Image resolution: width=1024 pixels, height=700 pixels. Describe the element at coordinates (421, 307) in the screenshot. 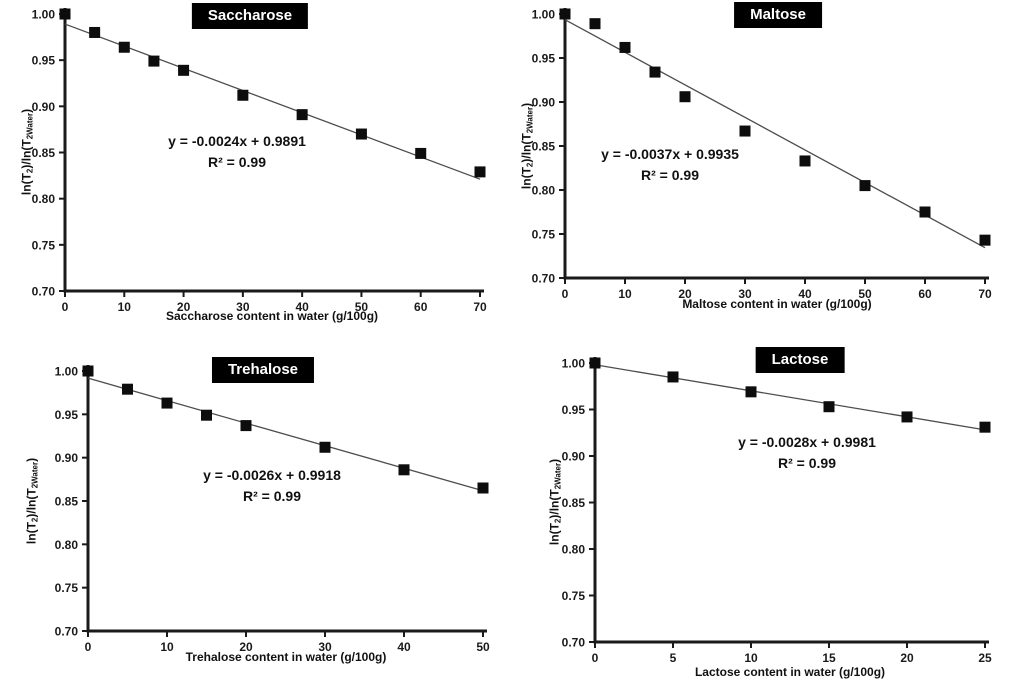

I see `x-tick-label: 60` at that location.